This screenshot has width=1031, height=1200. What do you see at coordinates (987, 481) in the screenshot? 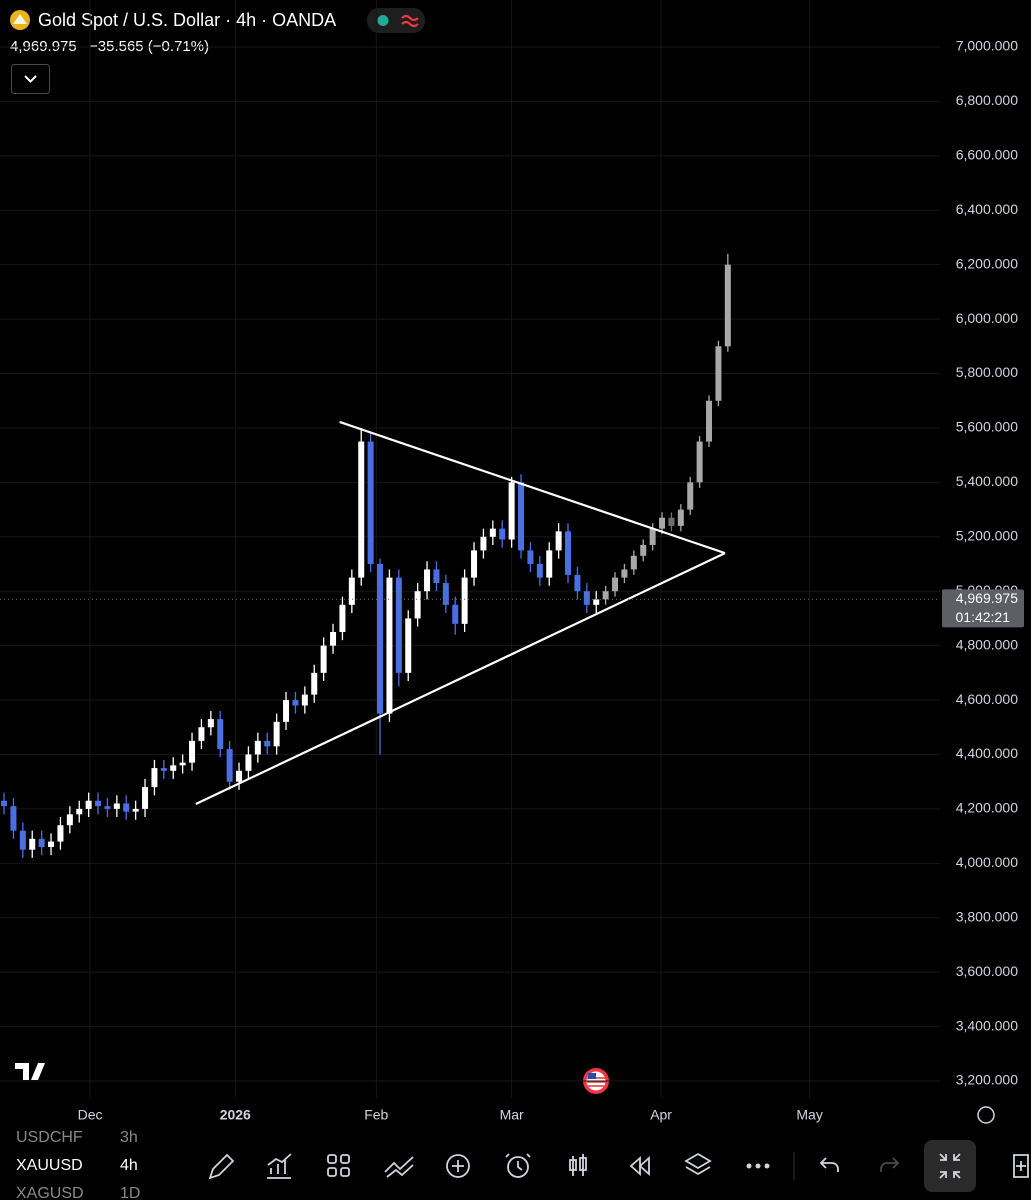
I see `y-tick-label: 5,400.000` at bounding box center [987, 481].